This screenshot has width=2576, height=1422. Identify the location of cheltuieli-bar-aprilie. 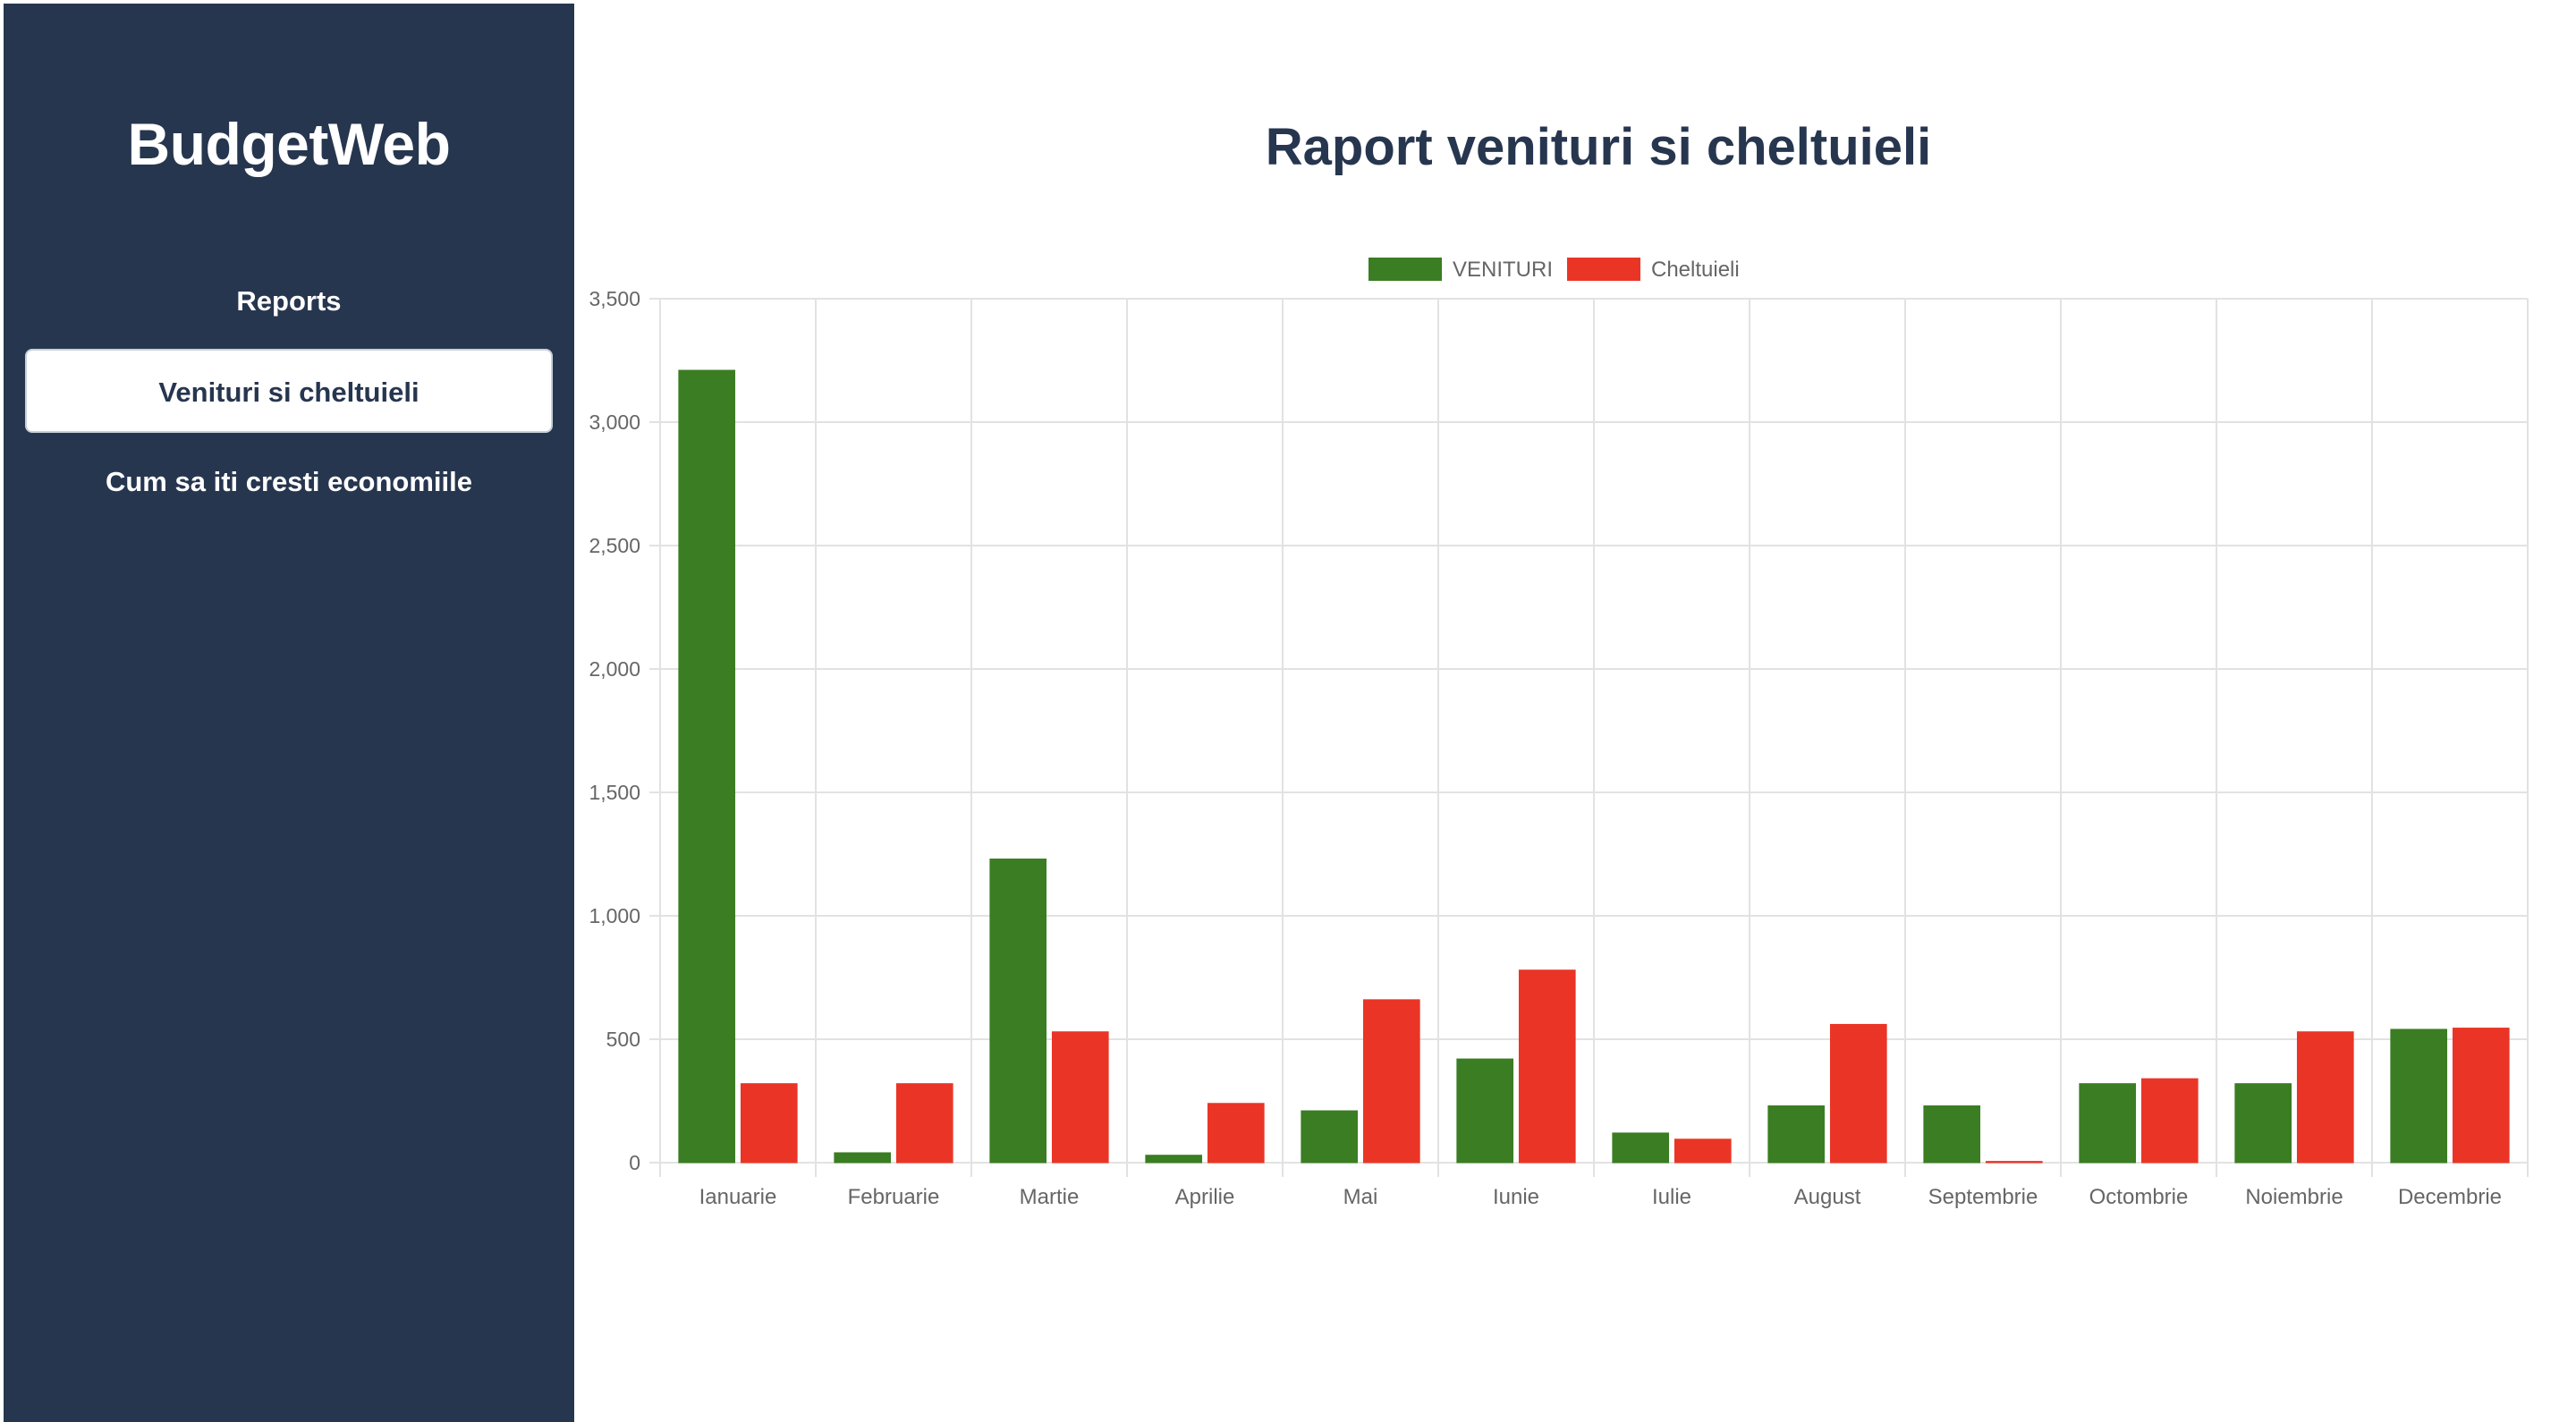
(1236, 1133).